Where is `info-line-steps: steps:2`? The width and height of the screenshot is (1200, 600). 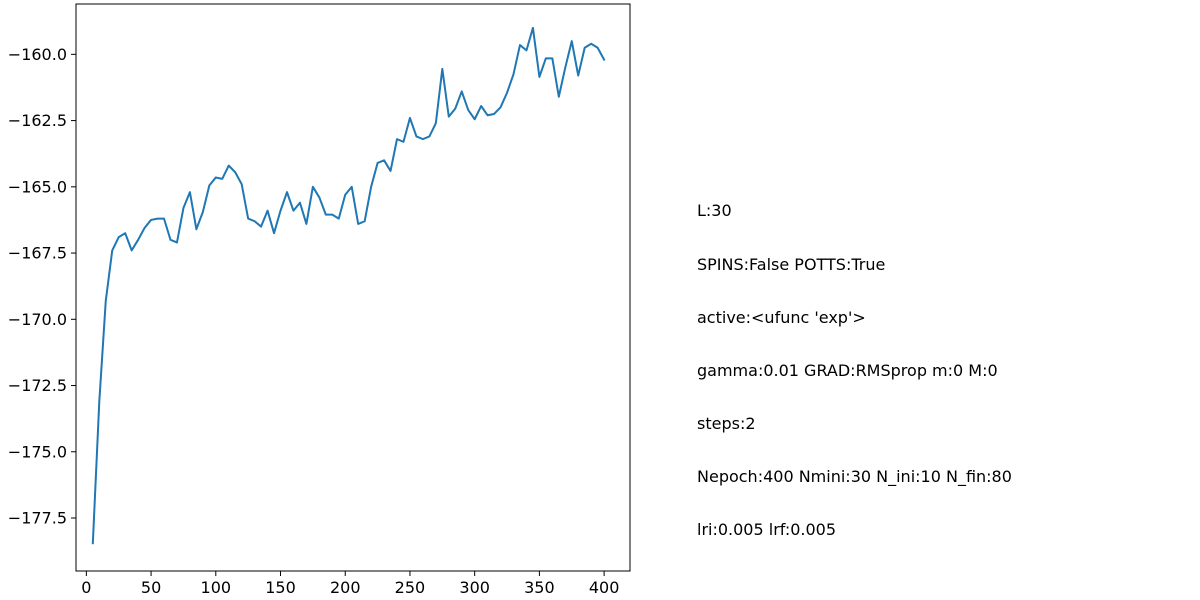
info-line-steps: steps:2 is located at coordinates (726, 423).